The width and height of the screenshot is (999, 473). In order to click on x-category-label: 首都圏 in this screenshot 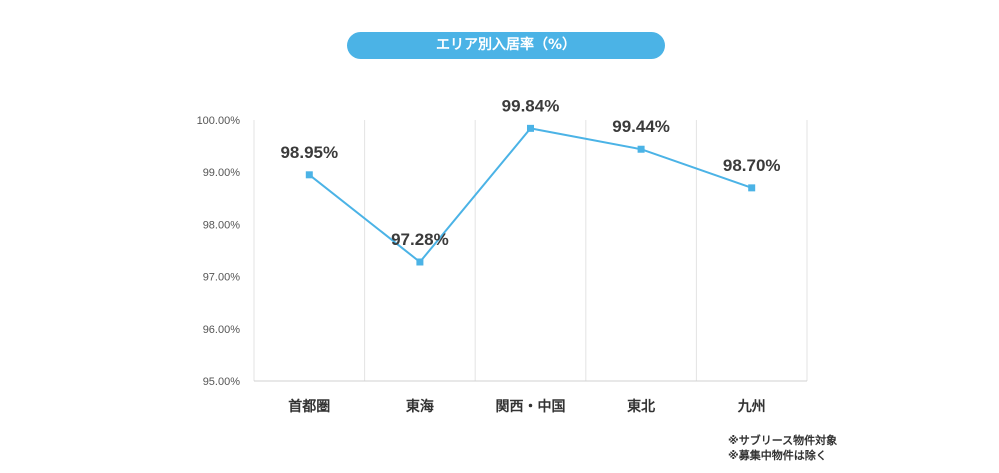, I will do `click(309, 406)`.